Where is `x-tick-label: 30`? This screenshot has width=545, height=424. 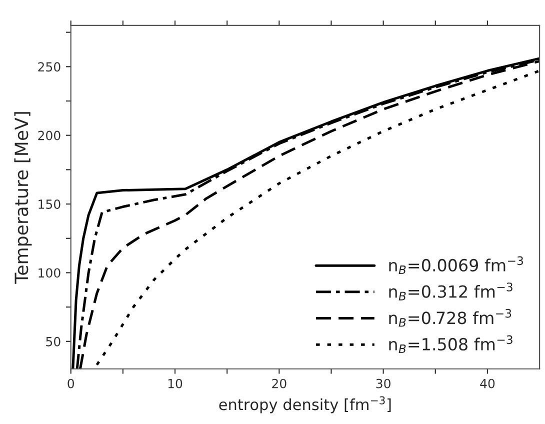
x-tick-label: 30 is located at coordinates (383, 383).